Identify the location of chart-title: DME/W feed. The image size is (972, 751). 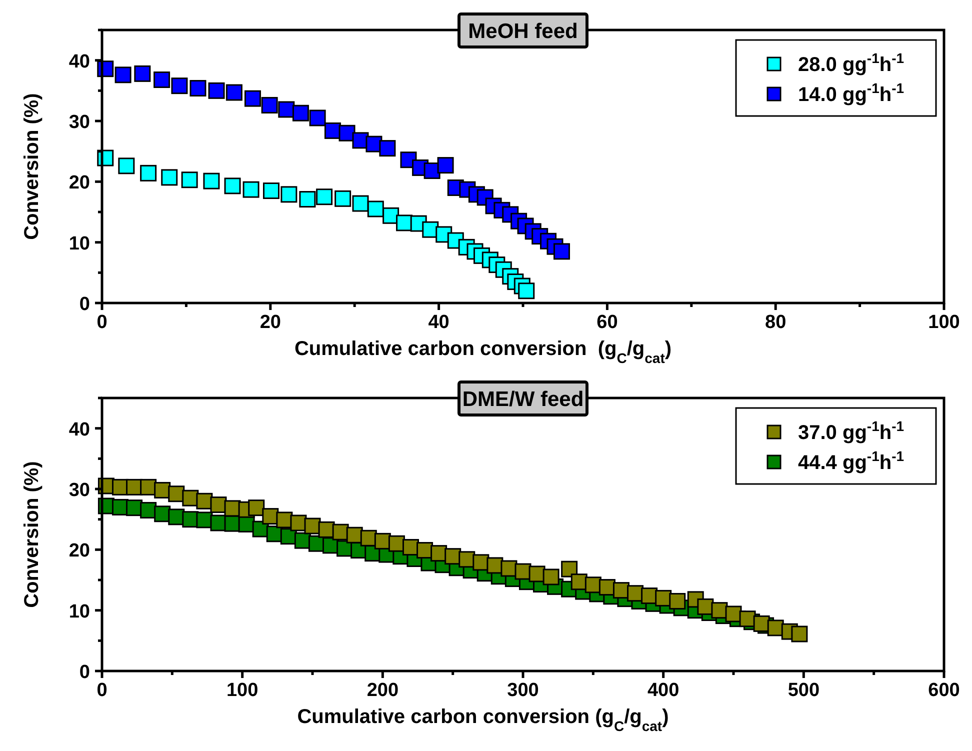
(523, 399).